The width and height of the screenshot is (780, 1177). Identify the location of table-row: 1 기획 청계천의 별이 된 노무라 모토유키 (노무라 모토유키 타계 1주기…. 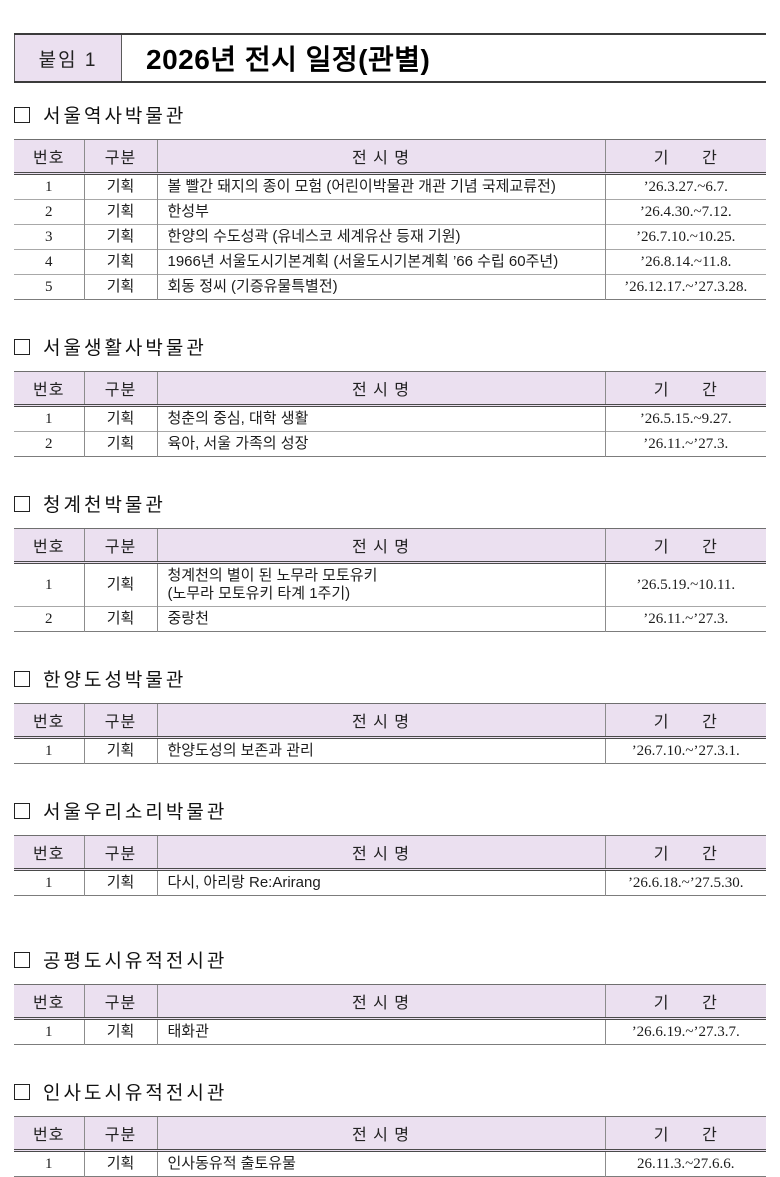
(390, 584).